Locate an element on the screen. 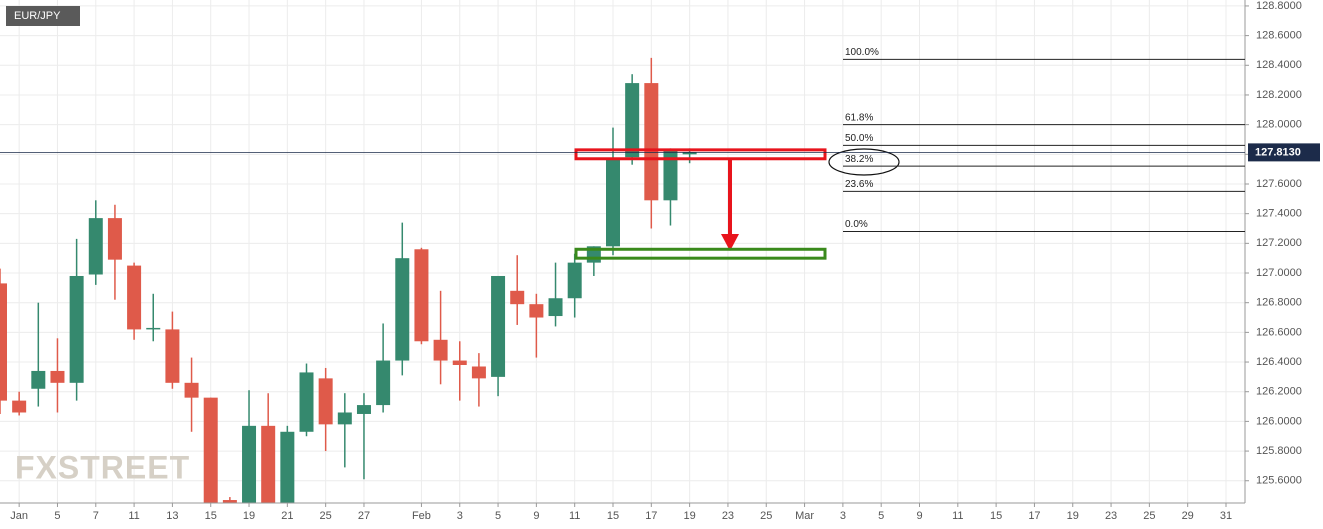 This screenshot has height=529, width=1323. current-price-box is located at coordinates (1284, 152).